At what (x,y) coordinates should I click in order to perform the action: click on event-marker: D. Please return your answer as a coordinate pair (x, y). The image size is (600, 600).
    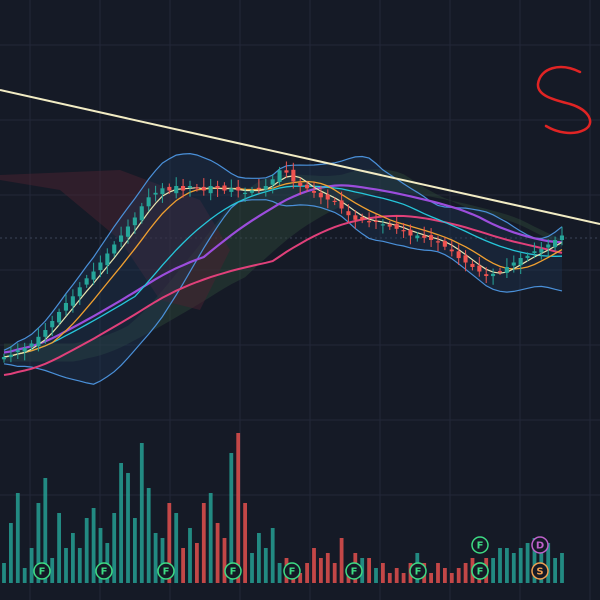
    Looking at the image, I should click on (540, 545).